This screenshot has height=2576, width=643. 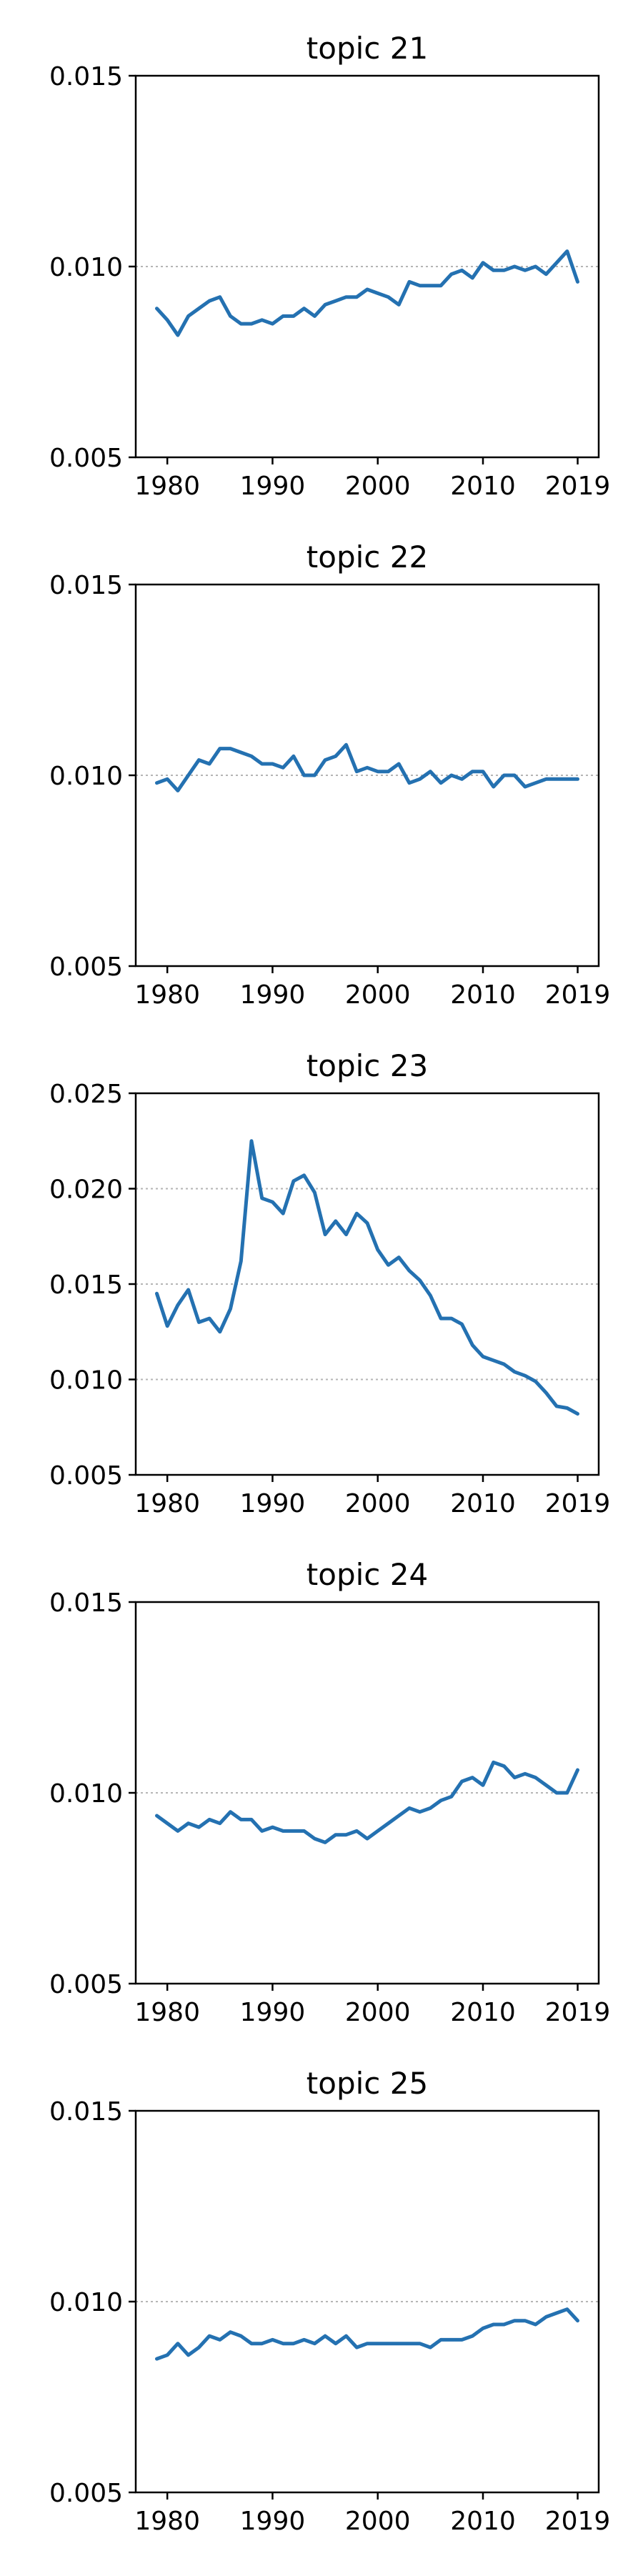 What do you see at coordinates (367, 1065) in the screenshot?
I see `chart-title: topic 23` at bounding box center [367, 1065].